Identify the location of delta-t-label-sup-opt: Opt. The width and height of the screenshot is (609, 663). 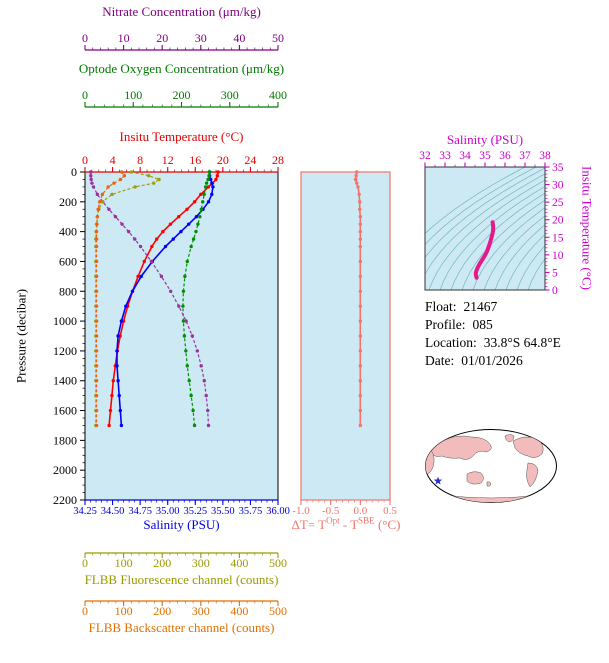
(333, 520).